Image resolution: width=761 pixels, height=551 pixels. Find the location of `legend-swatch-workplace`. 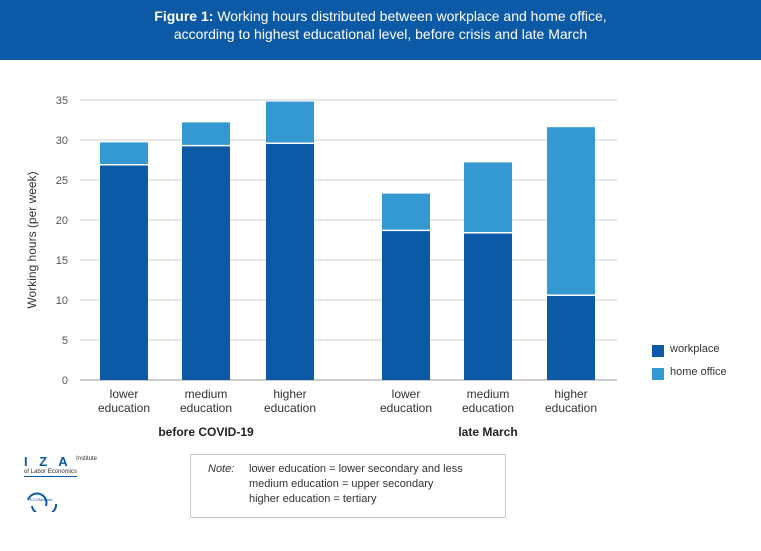

legend-swatch-workplace is located at coordinates (658, 351).